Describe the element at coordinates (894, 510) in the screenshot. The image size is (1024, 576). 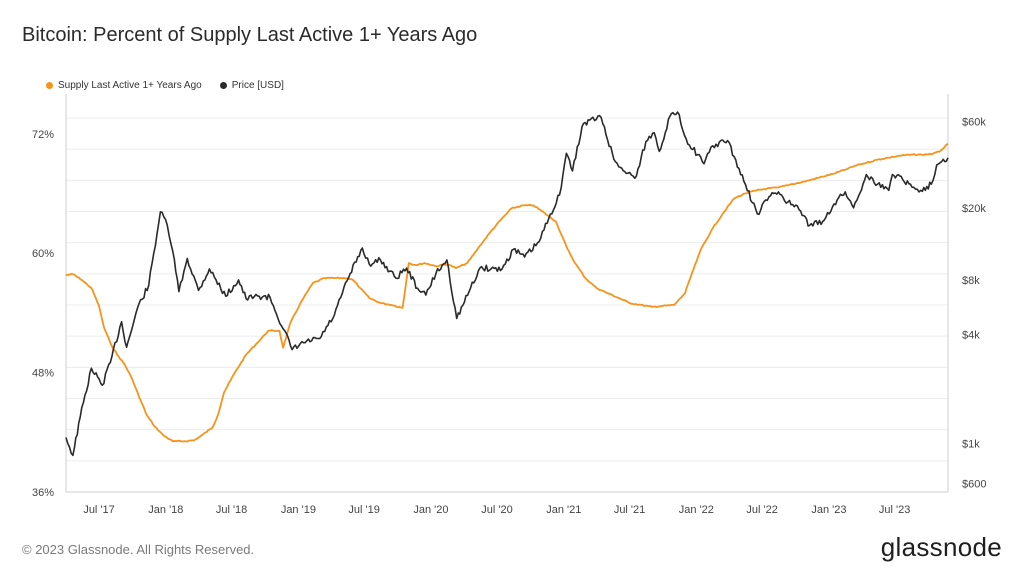
I see `x-tick-label: Jul '23` at that location.